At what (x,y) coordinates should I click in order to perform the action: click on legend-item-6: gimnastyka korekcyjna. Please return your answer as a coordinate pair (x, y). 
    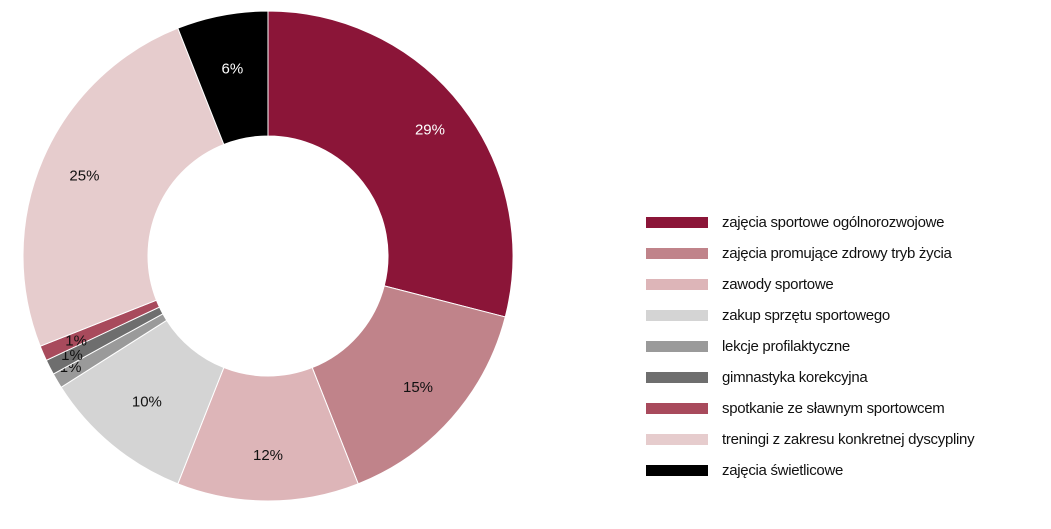
    Looking at the image, I should click on (810, 377).